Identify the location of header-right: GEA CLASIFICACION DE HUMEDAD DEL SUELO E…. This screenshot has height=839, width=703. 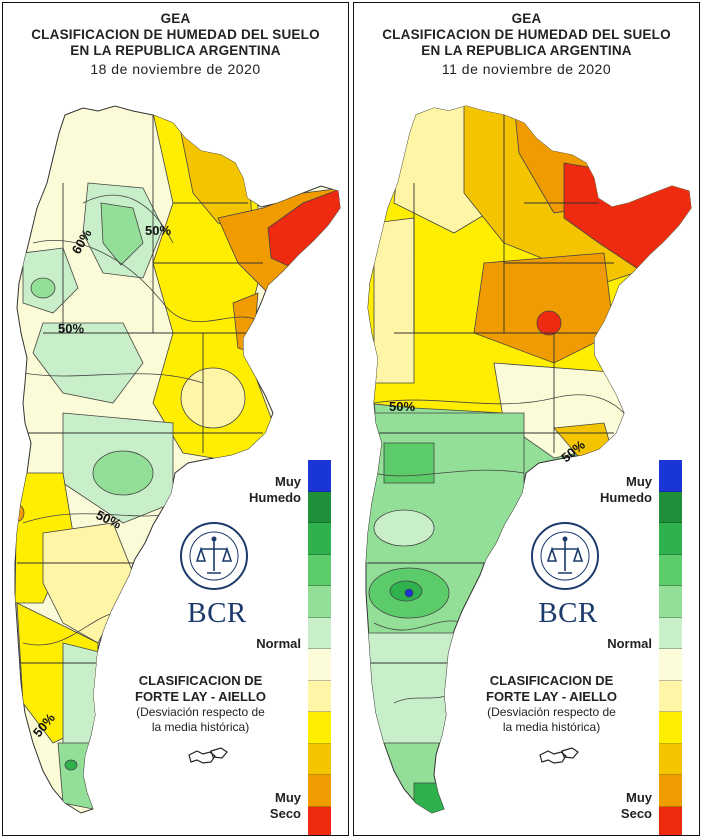
(526, 44).